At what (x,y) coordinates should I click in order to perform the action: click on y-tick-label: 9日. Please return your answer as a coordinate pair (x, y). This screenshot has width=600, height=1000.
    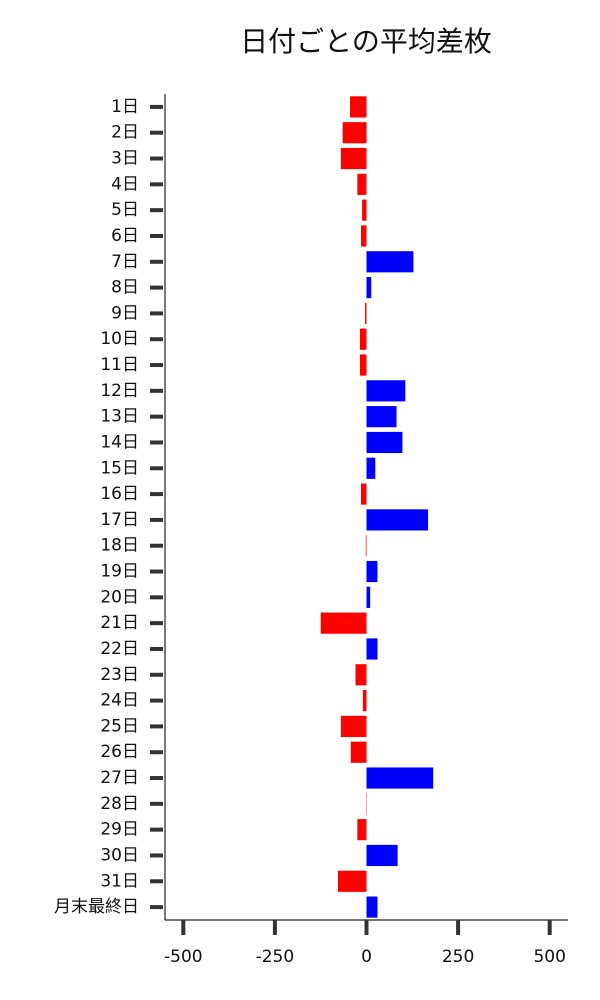
    Looking at the image, I should click on (125, 313).